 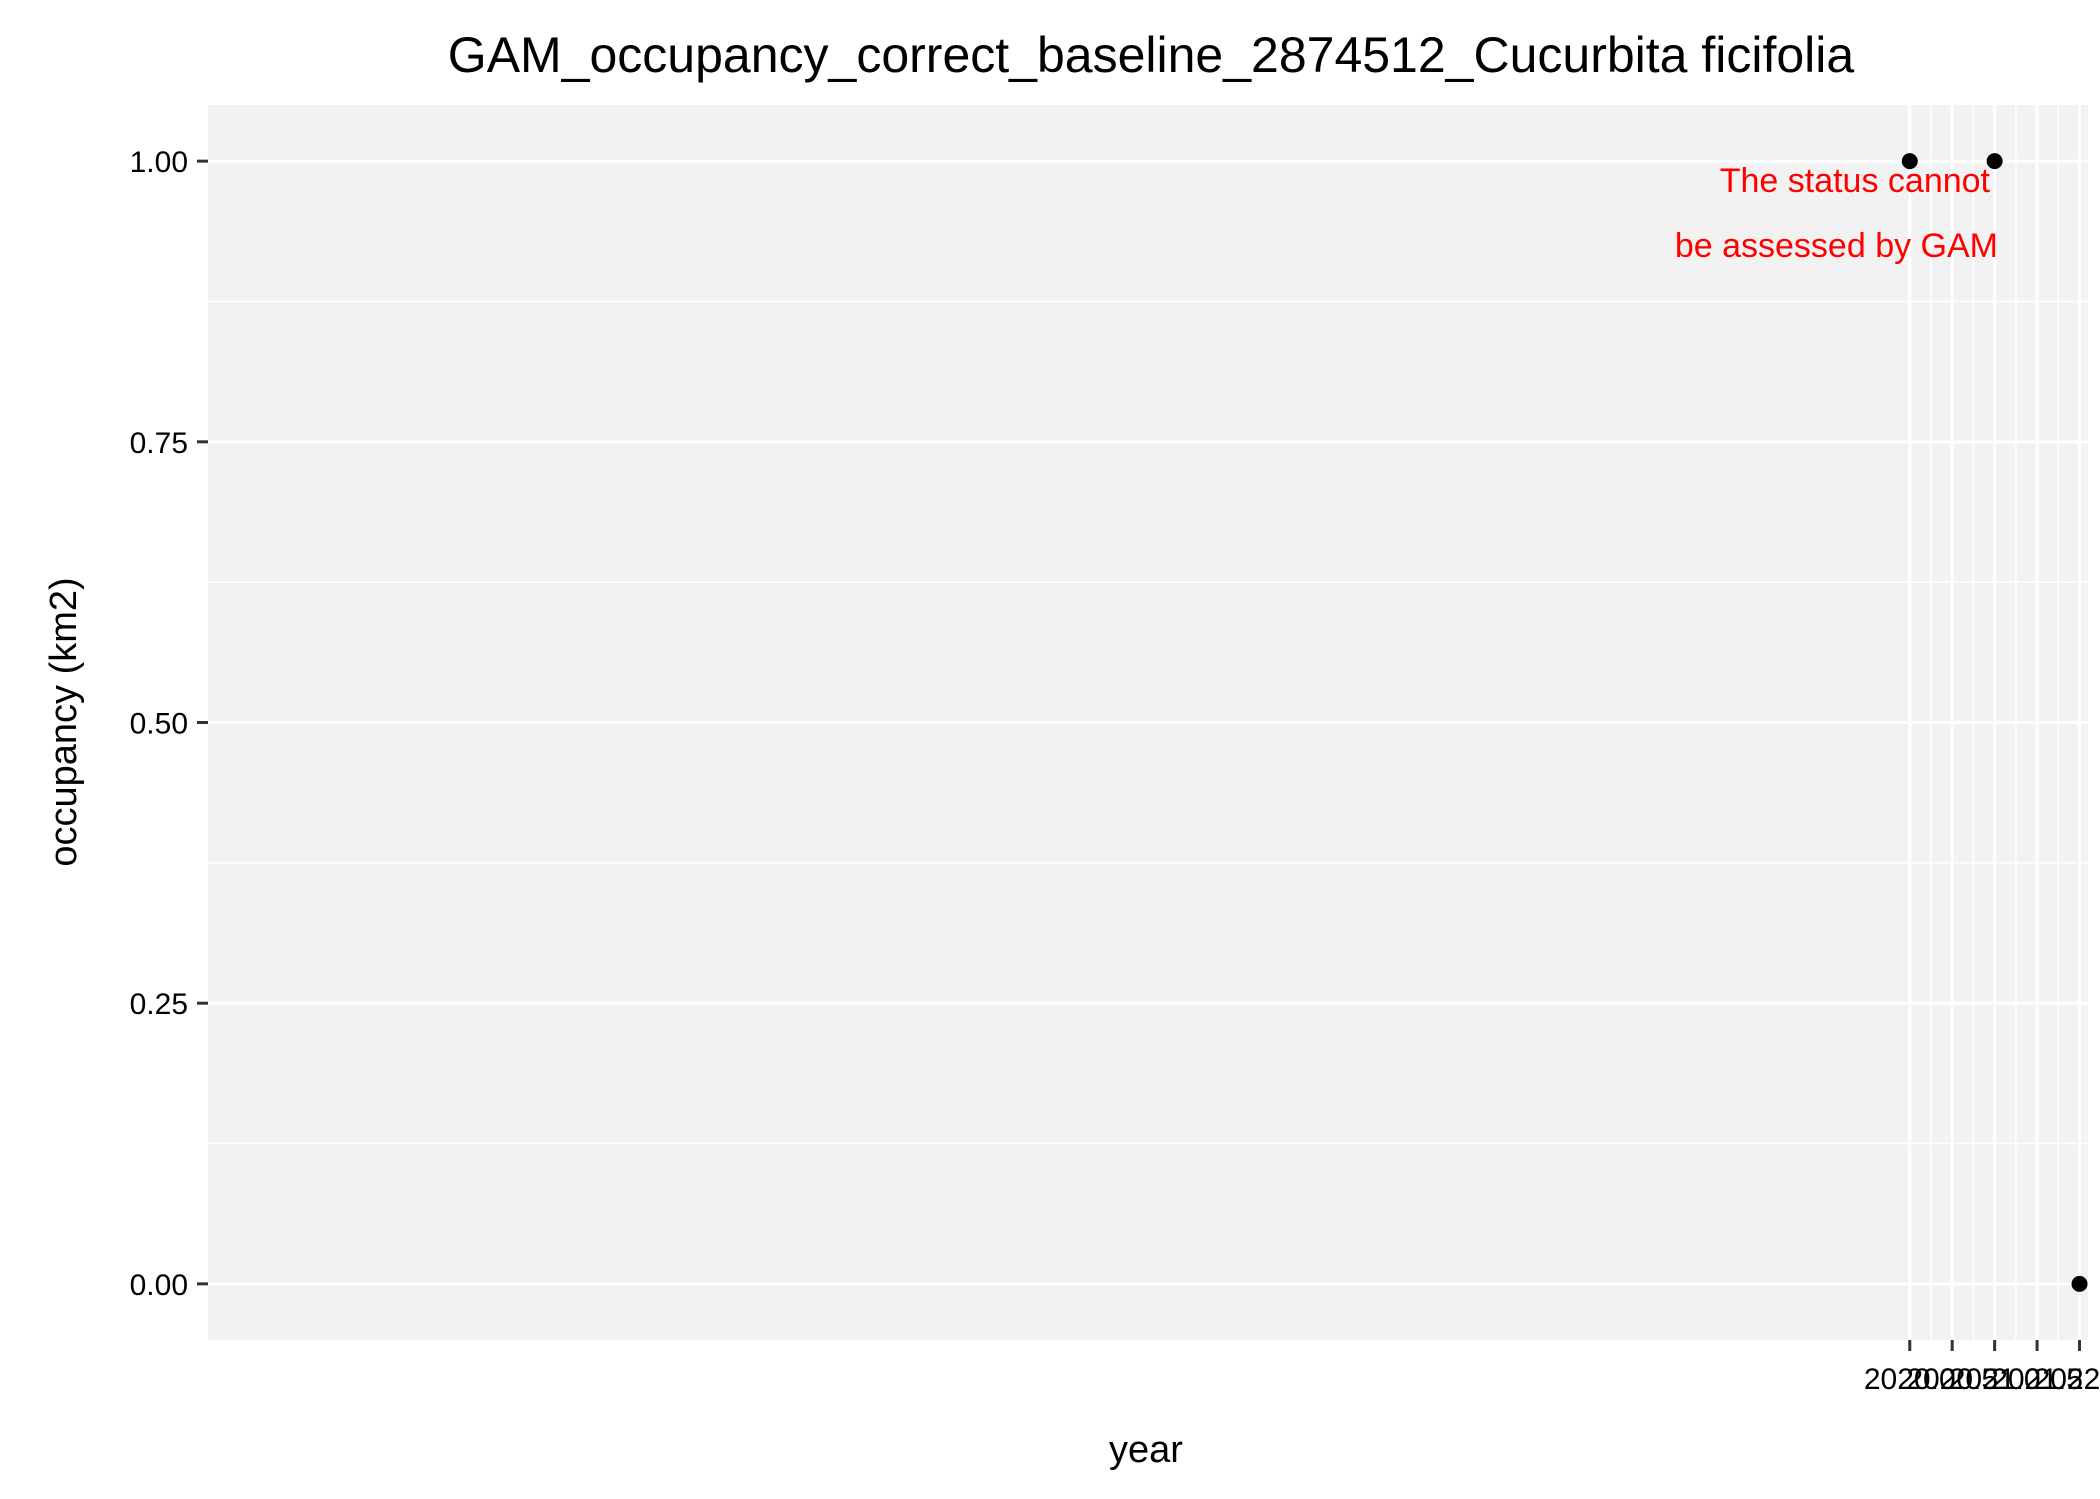 What do you see at coordinates (159, 162) in the screenshot?
I see `y-tick-label: 1.00` at bounding box center [159, 162].